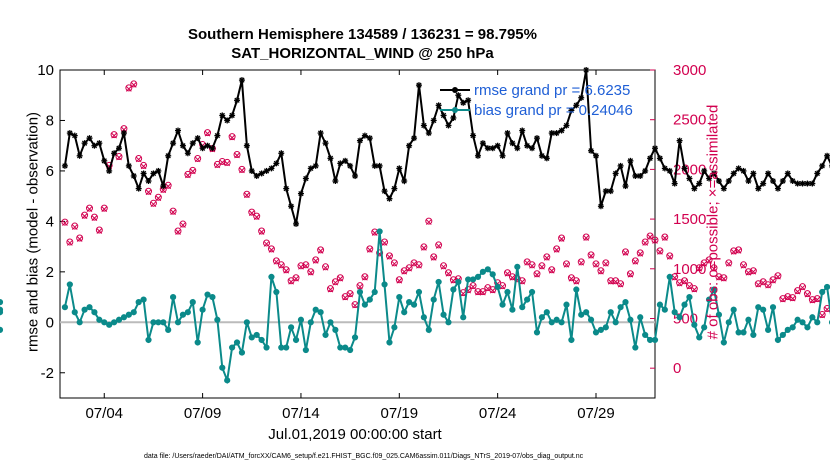  What do you see at coordinates (552, 90) in the screenshot?
I see `legend-rmse-label: rmse grand pr = 6.6235` at bounding box center [552, 90].